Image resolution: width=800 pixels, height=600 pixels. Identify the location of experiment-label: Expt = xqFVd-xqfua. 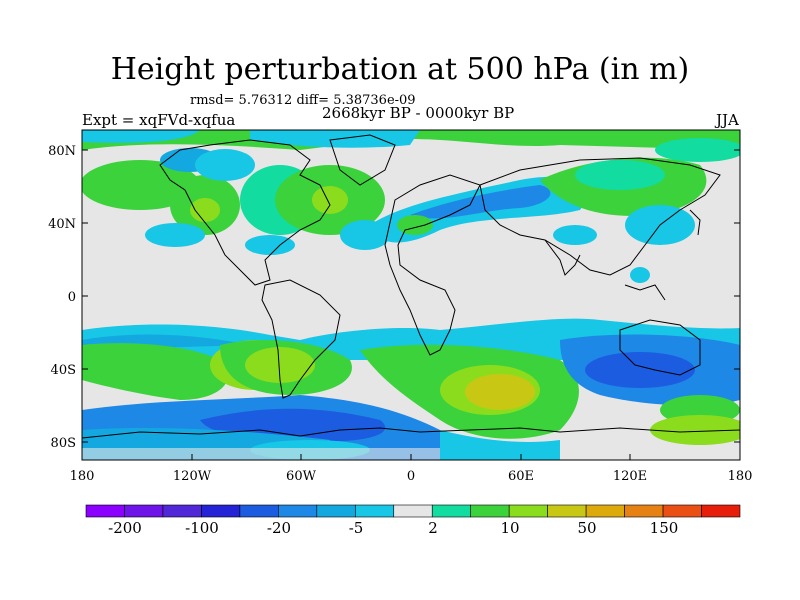
(159, 120).